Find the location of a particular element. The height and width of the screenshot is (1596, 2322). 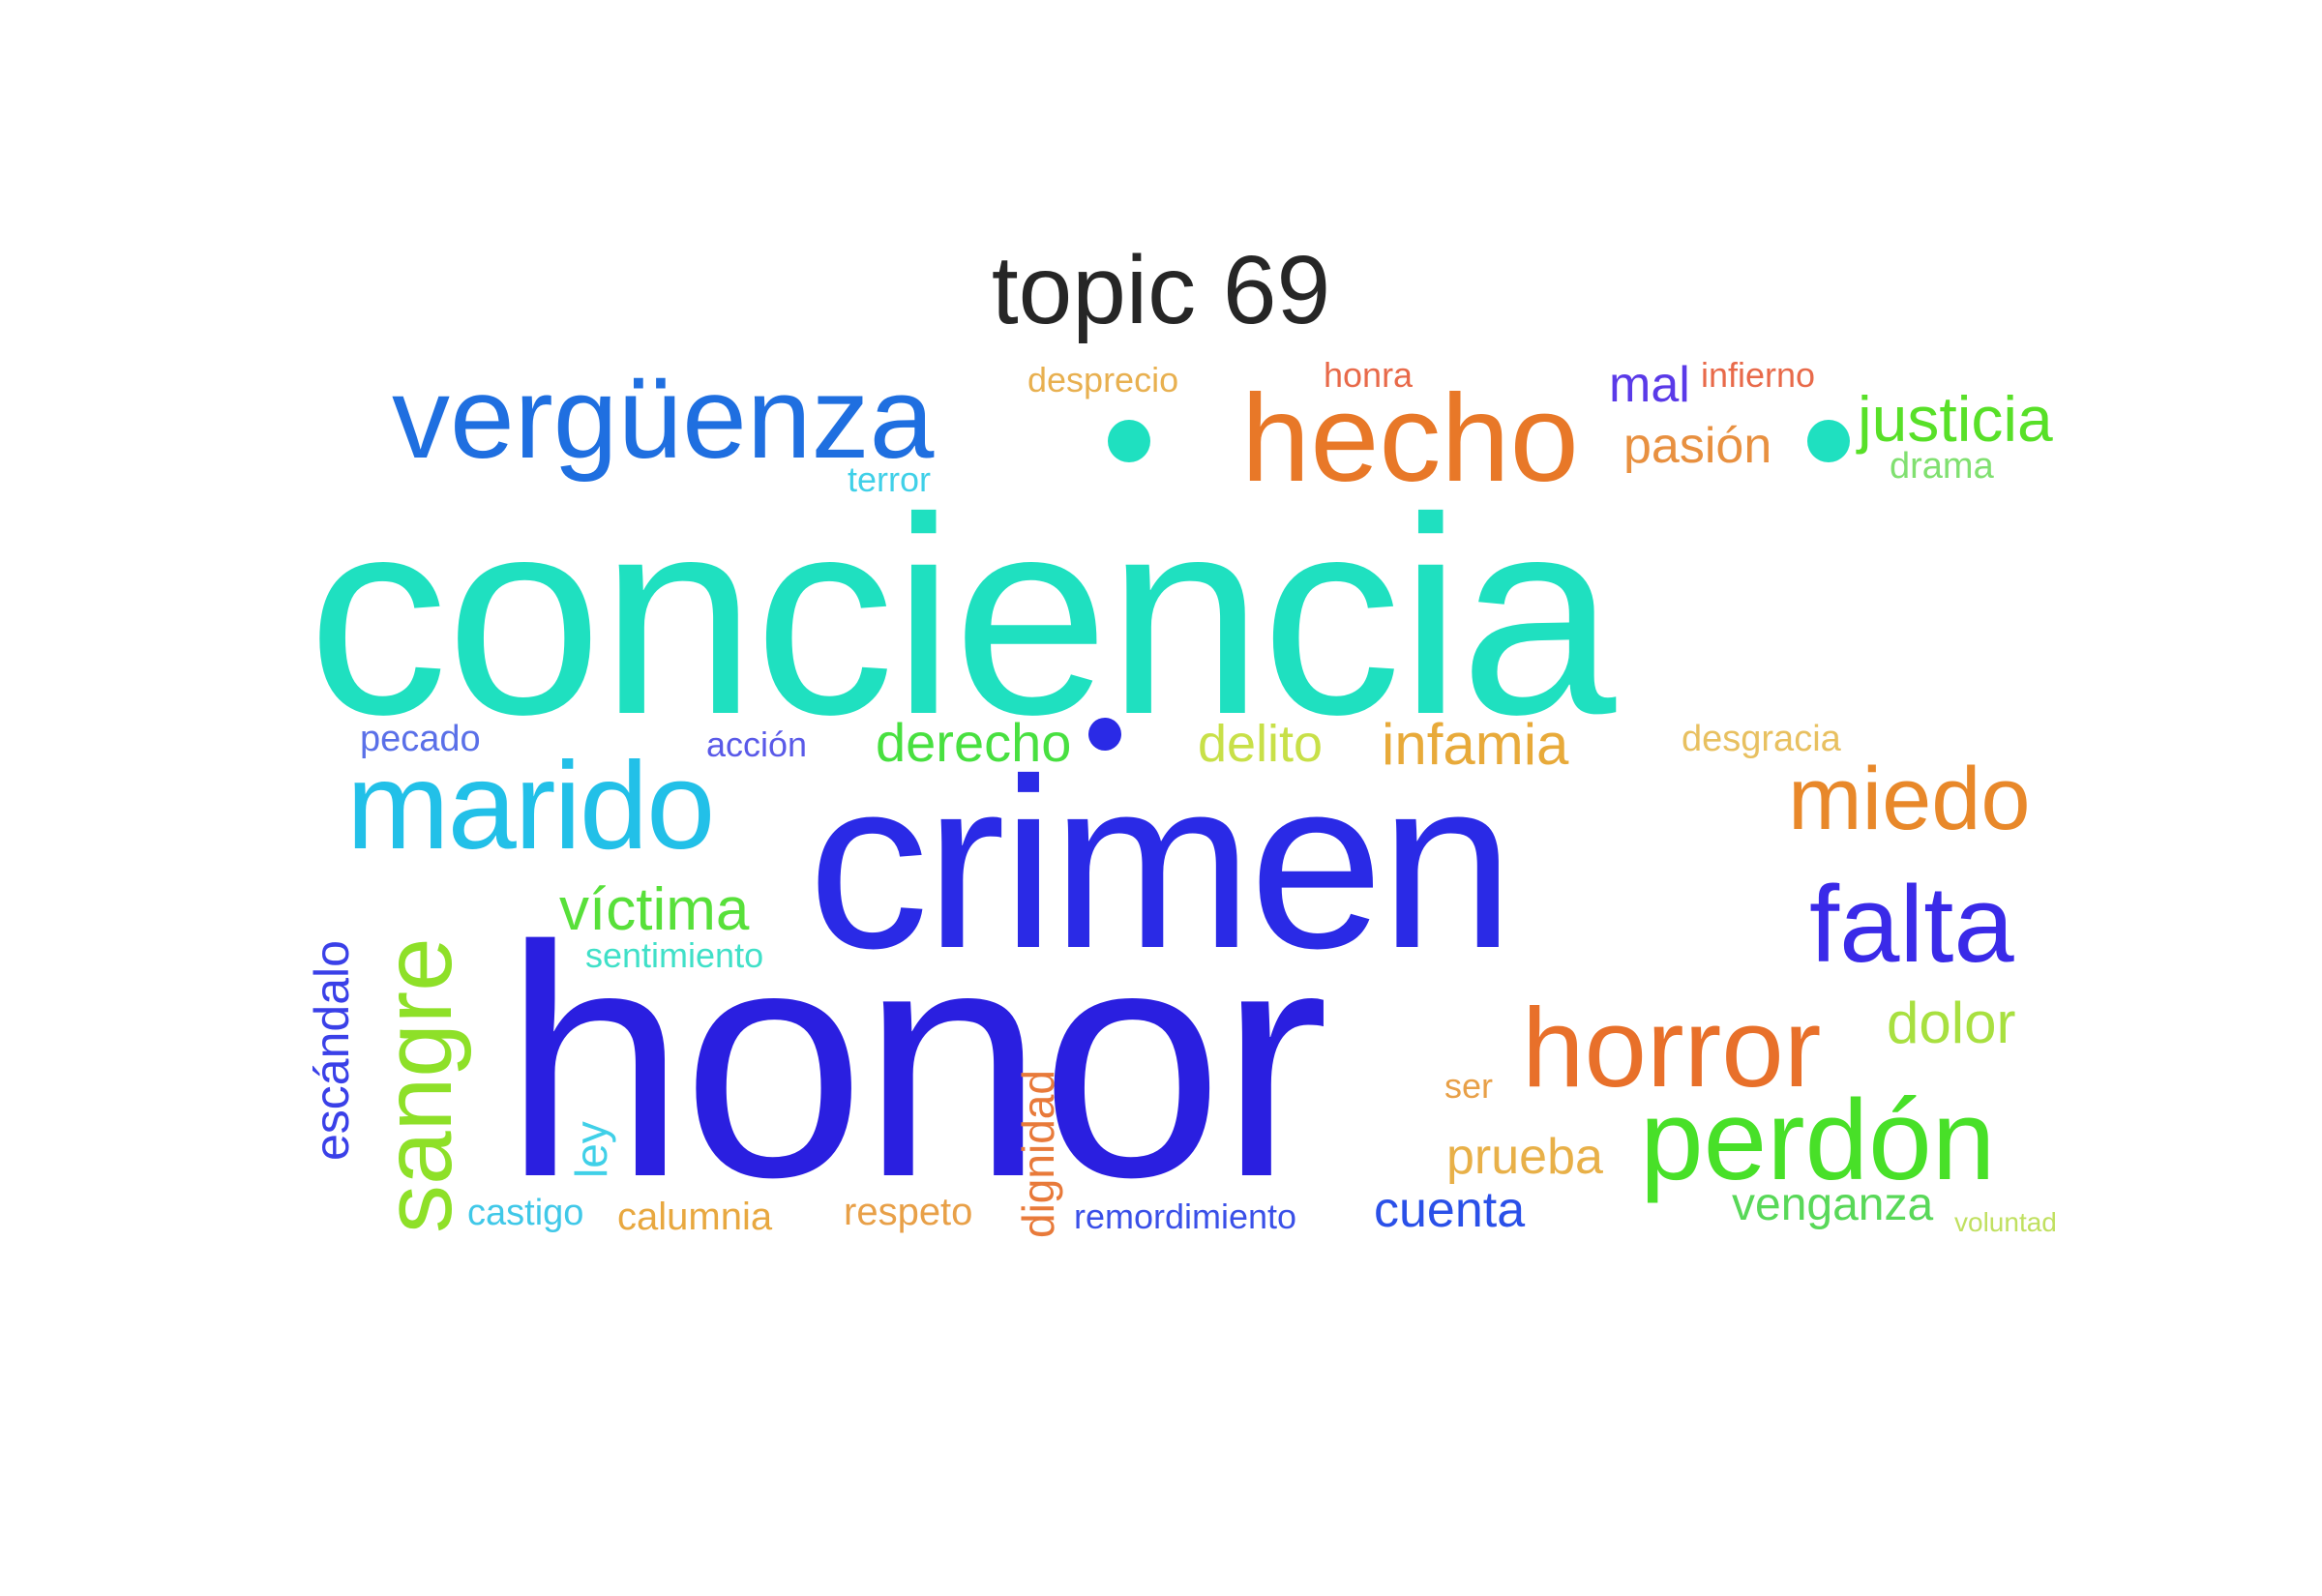

word-prueba: prueba is located at coordinates (1524, 1157).